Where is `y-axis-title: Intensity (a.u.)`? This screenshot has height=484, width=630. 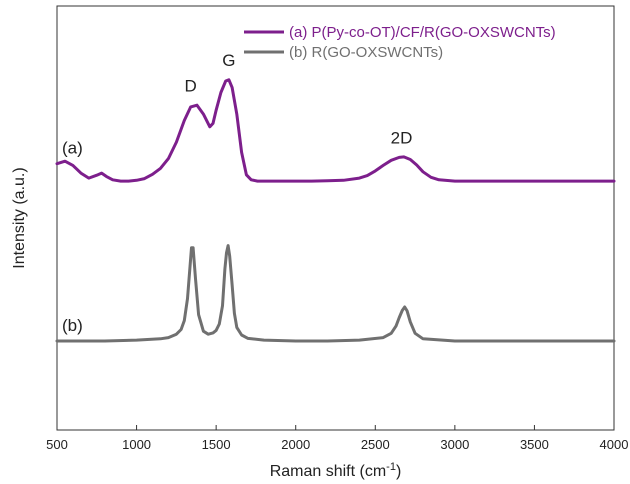
y-axis-title: Intensity (a.u.) is located at coordinates (19, 217).